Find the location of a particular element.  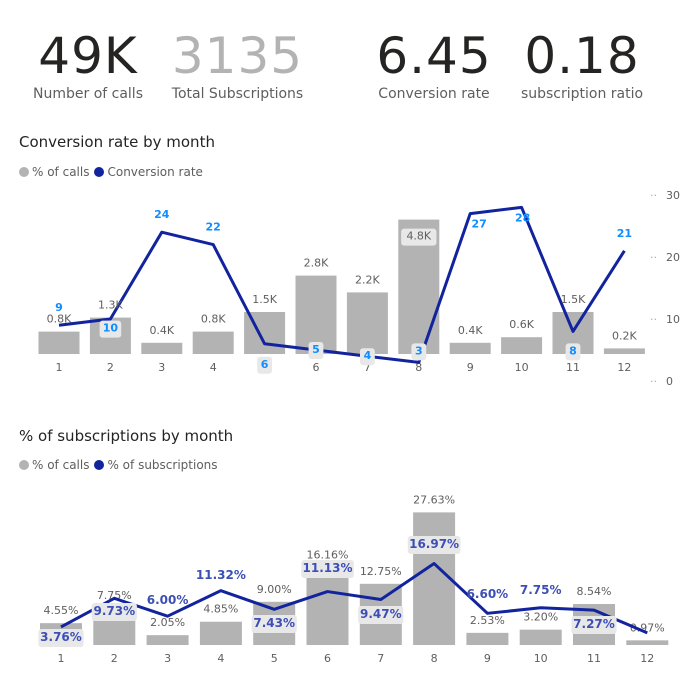

data-label: 9.47% is located at coordinates (381, 614).